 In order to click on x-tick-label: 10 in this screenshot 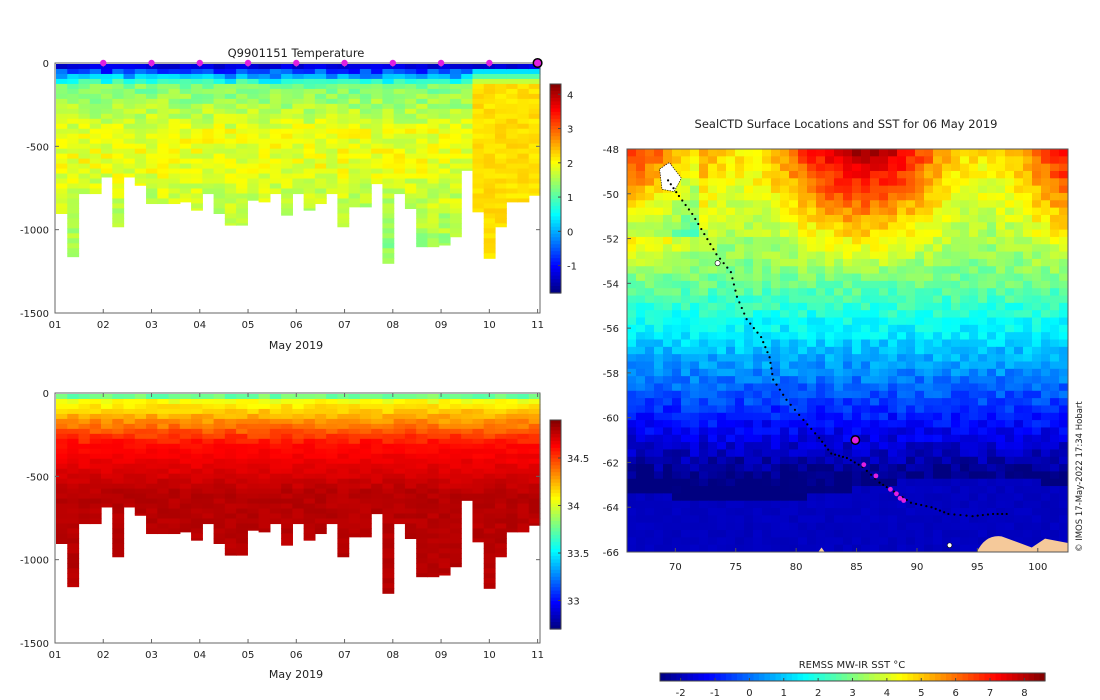, I will do `click(489, 655)`.